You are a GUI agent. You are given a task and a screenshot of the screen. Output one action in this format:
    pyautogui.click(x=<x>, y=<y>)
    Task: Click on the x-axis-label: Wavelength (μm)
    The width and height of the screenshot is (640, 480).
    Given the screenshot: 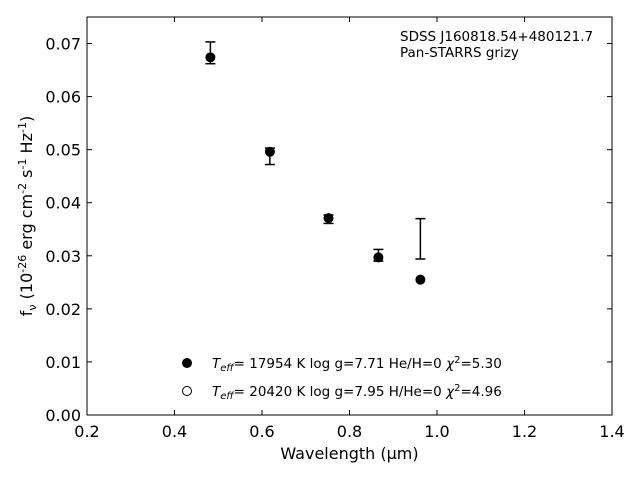 What is the action you would take?
    pyautogui.click(x=349, y=453)
    